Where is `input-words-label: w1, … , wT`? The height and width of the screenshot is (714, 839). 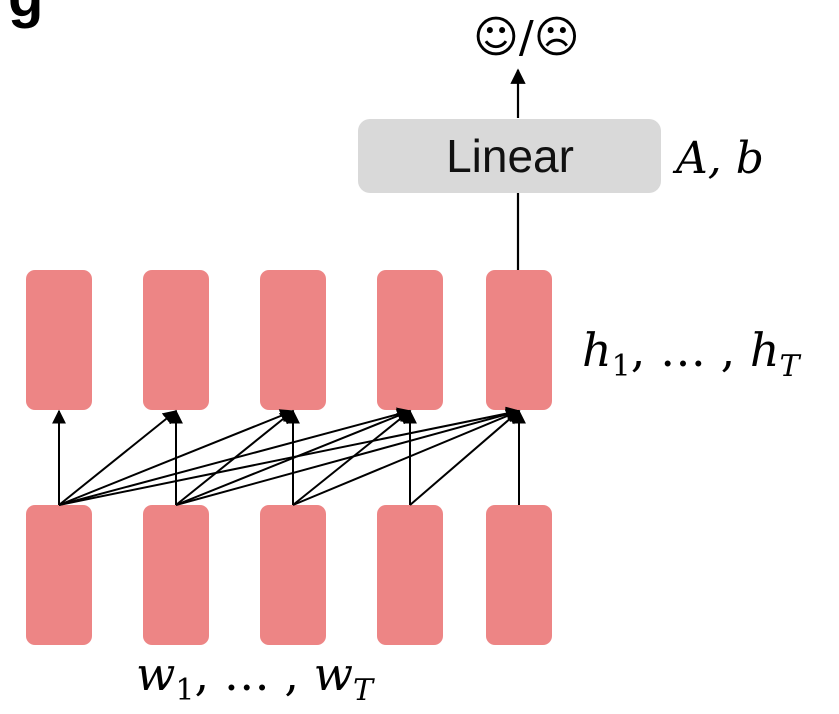 input-words-label: w1, … , wT is located at coordinates (255, 677).